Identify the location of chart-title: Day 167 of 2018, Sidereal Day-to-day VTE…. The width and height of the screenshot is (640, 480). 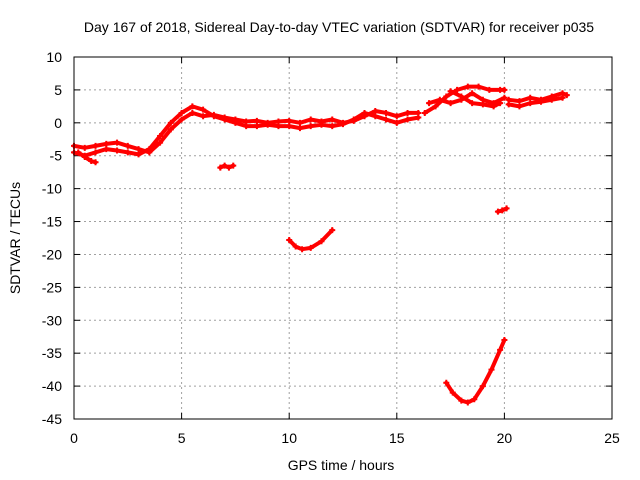
(339, 27).